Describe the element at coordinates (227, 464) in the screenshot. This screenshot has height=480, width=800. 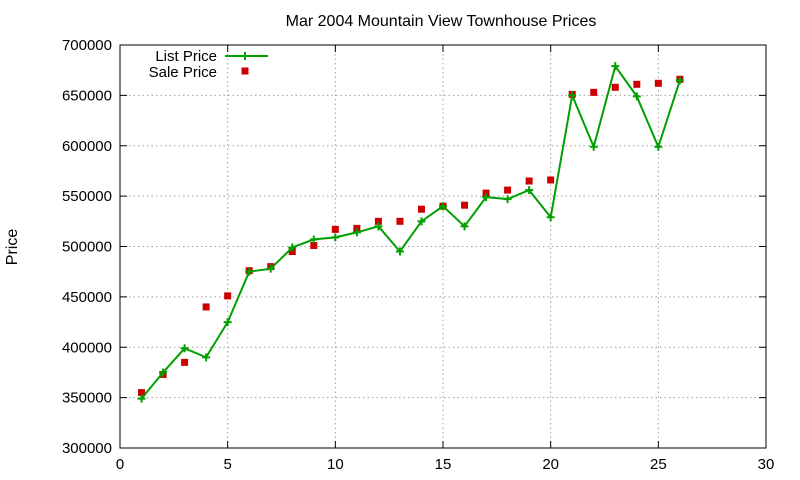
I see `x-tick-label: 5` at that location.